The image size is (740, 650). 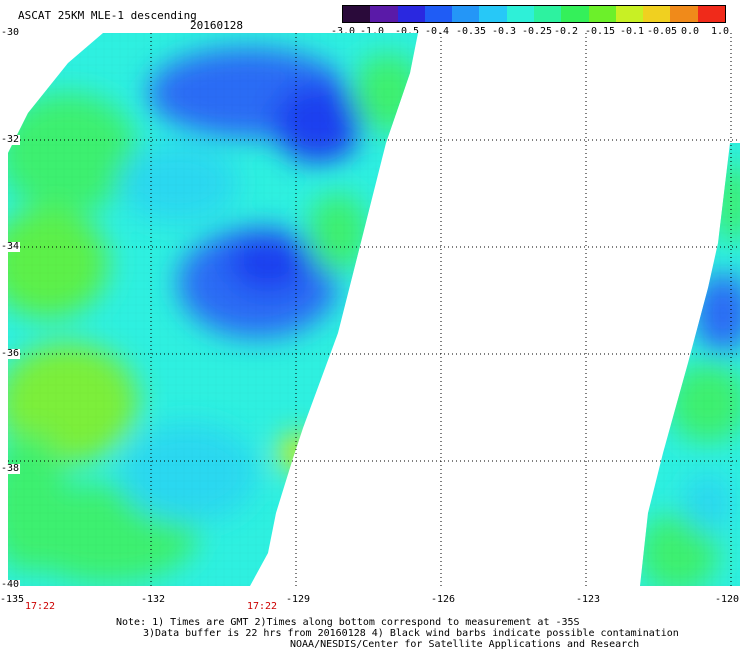 I want to click on lat-label: -36, so click(x=10, y=353).